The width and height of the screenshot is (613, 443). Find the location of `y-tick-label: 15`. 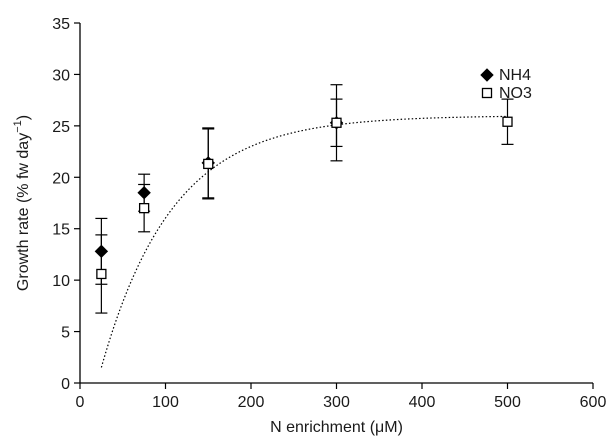

y-tick-label: 15 is located at coordinates (61, 230).